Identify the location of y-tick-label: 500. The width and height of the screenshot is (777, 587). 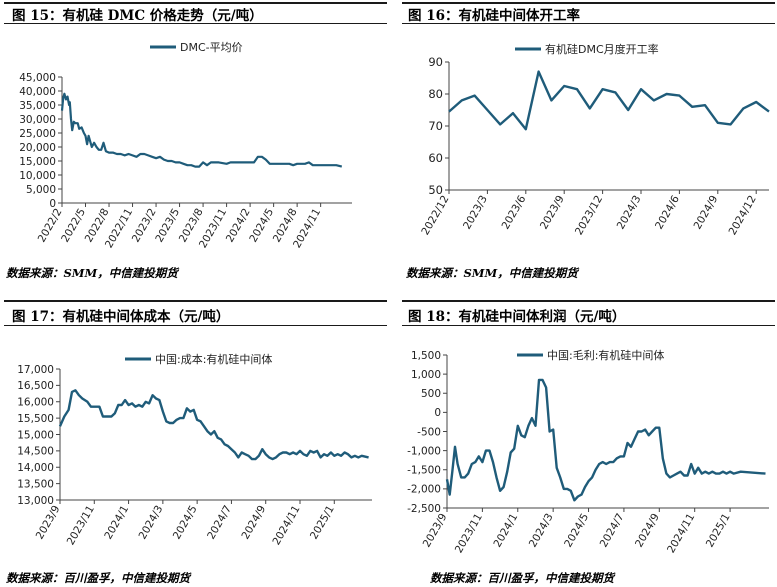
(431, 394).